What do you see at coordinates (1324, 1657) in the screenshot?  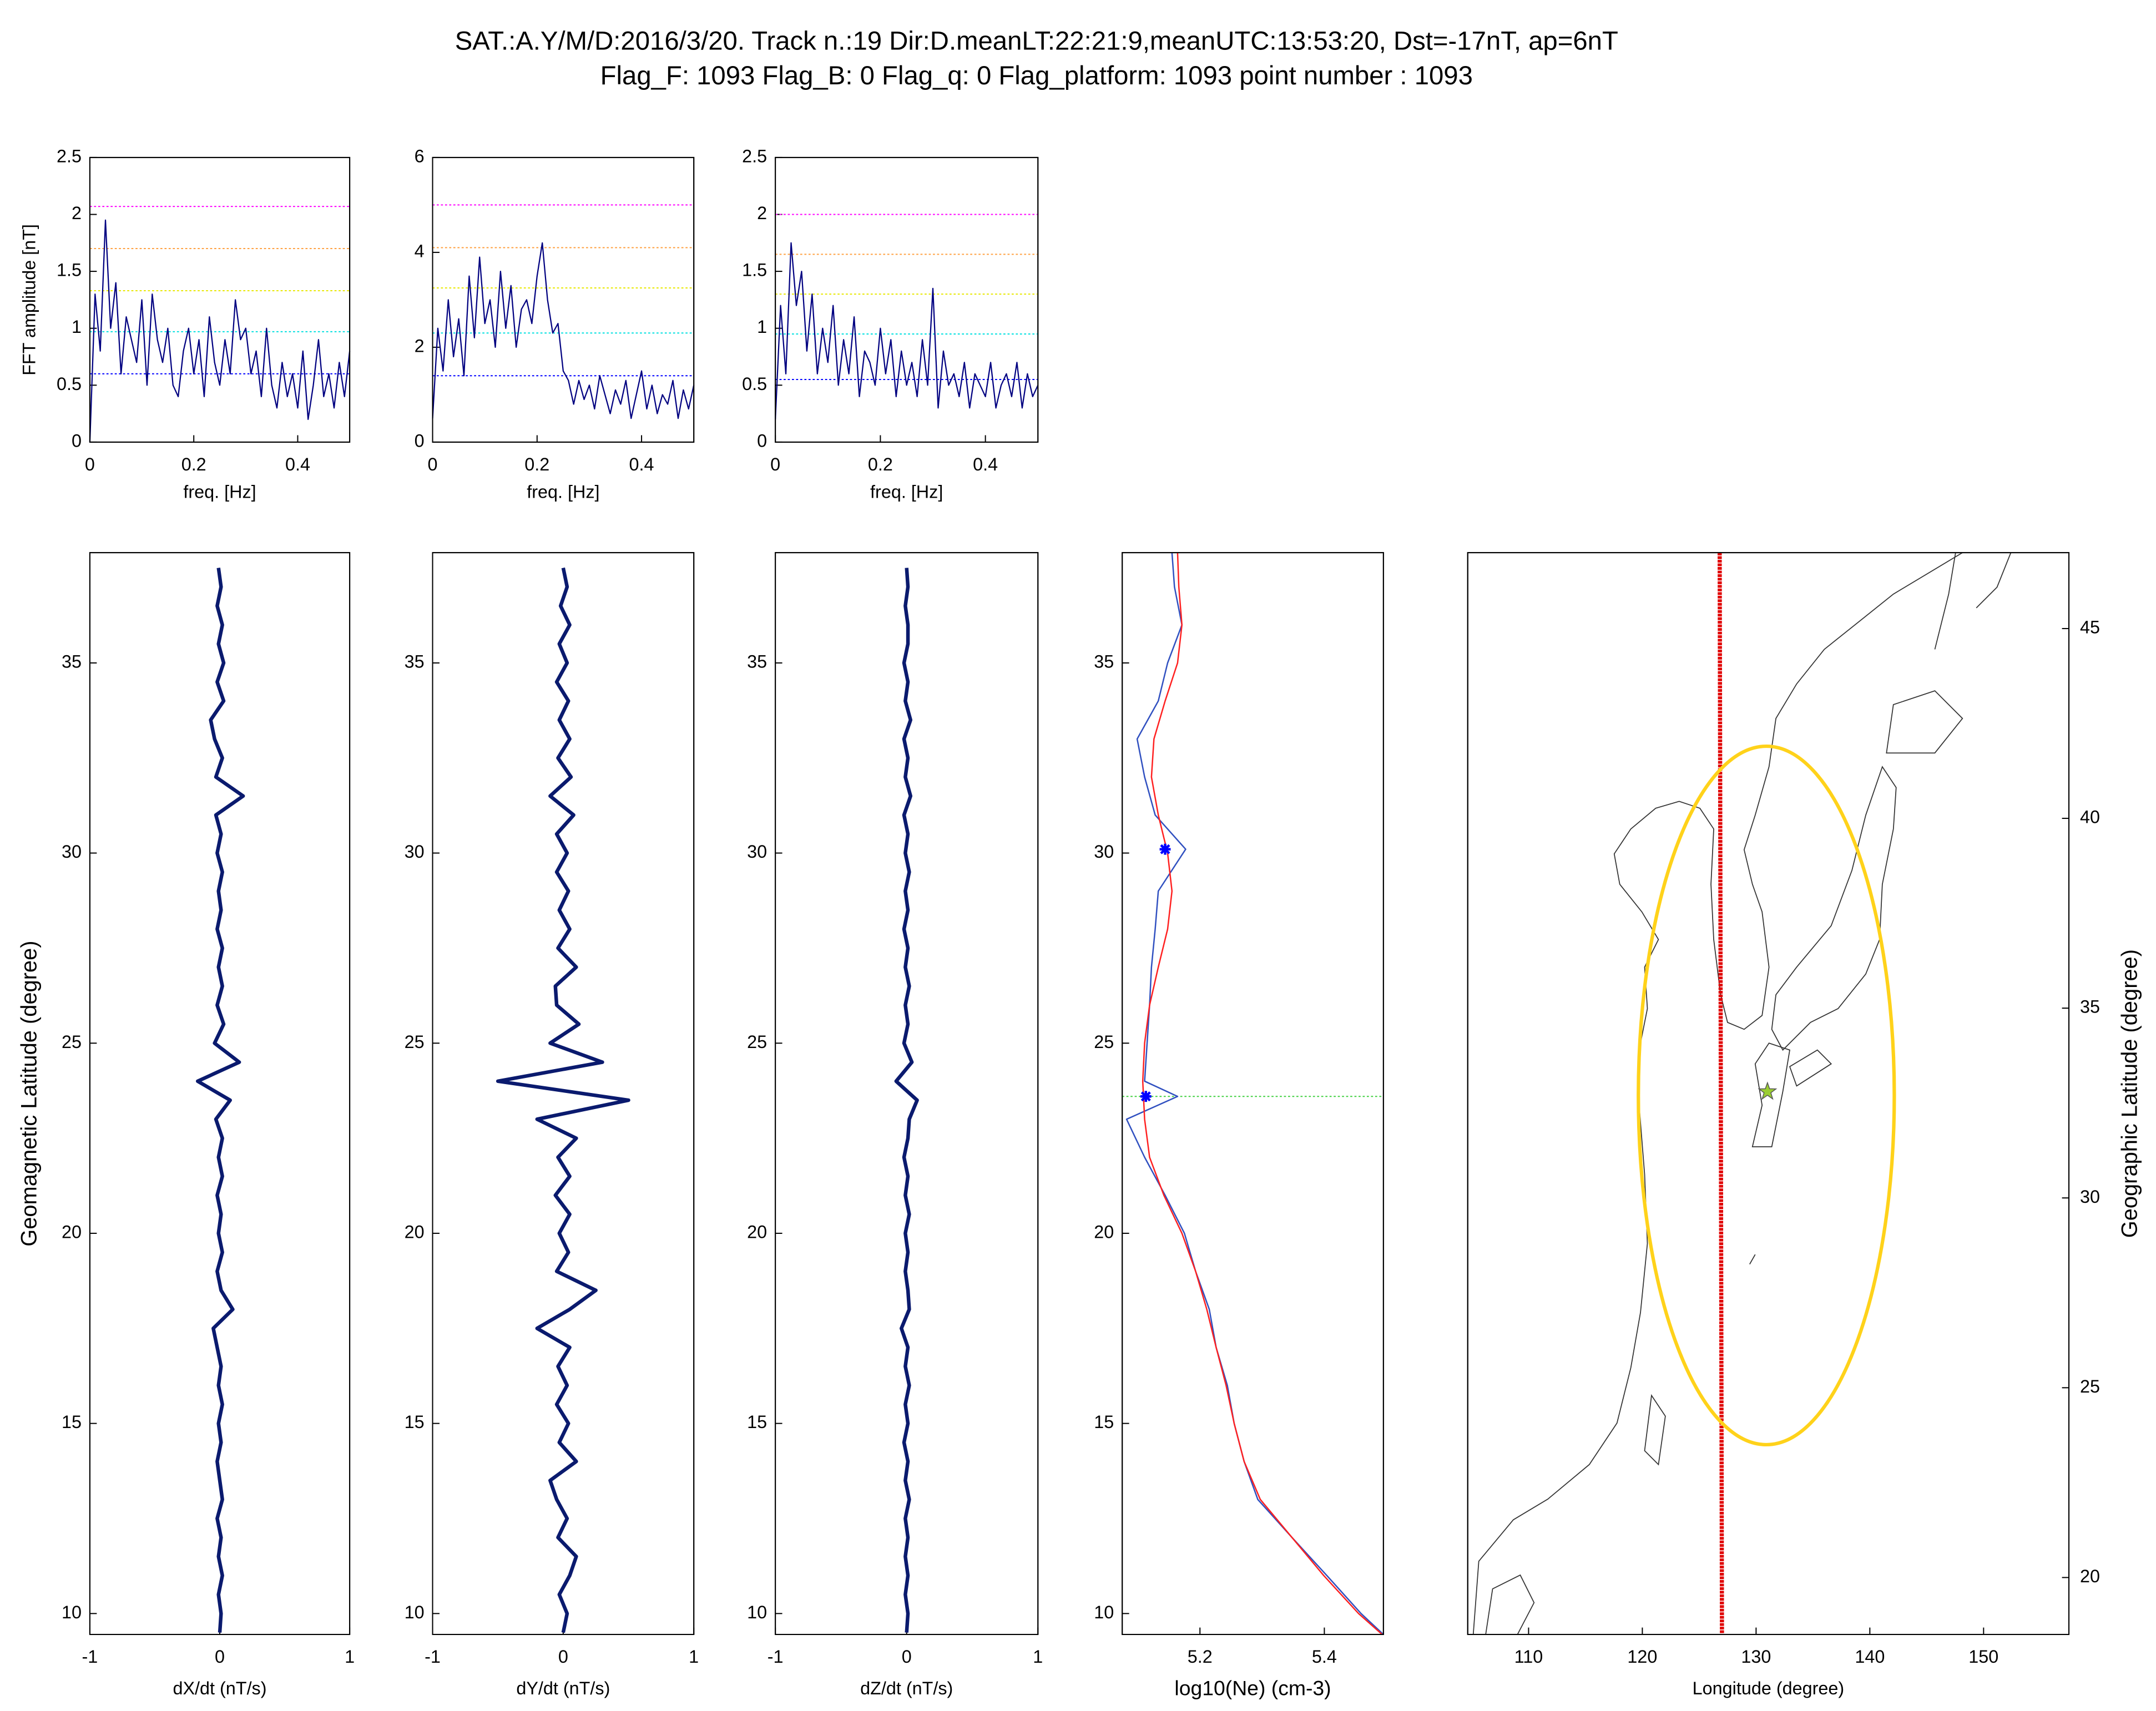 I see `x-tick-label: 5.4` at bounding box center [1324, 1657].